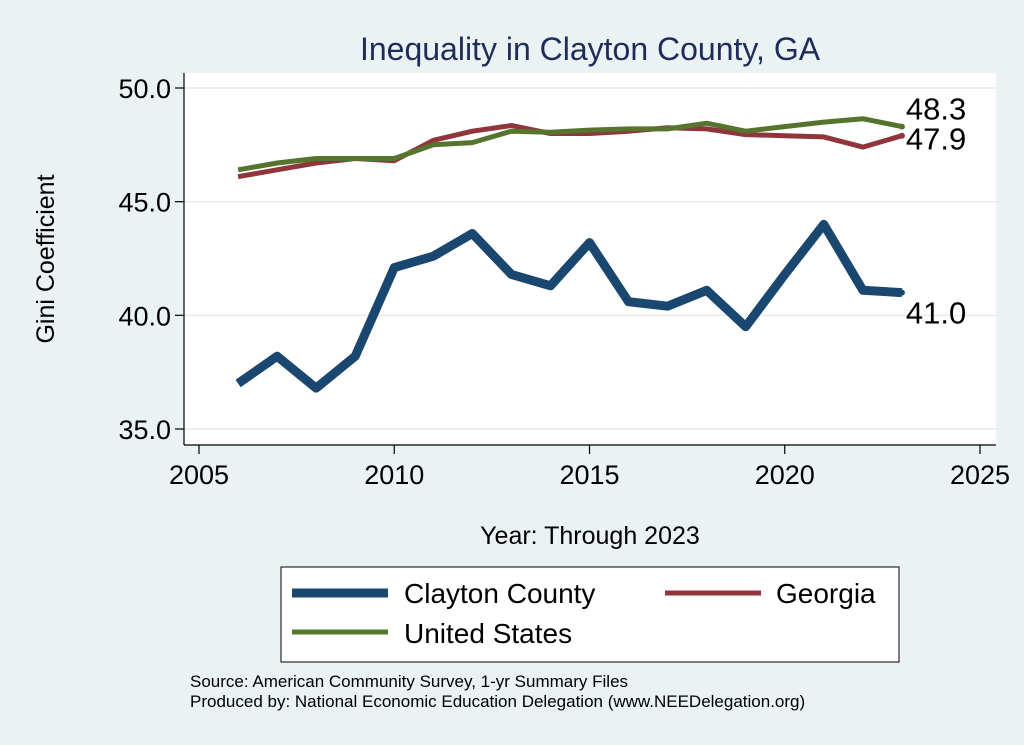 The height and width of the screenshot is (745, 1024). I want to click on y-tick-label-45: 45.0, so click(144, 203).